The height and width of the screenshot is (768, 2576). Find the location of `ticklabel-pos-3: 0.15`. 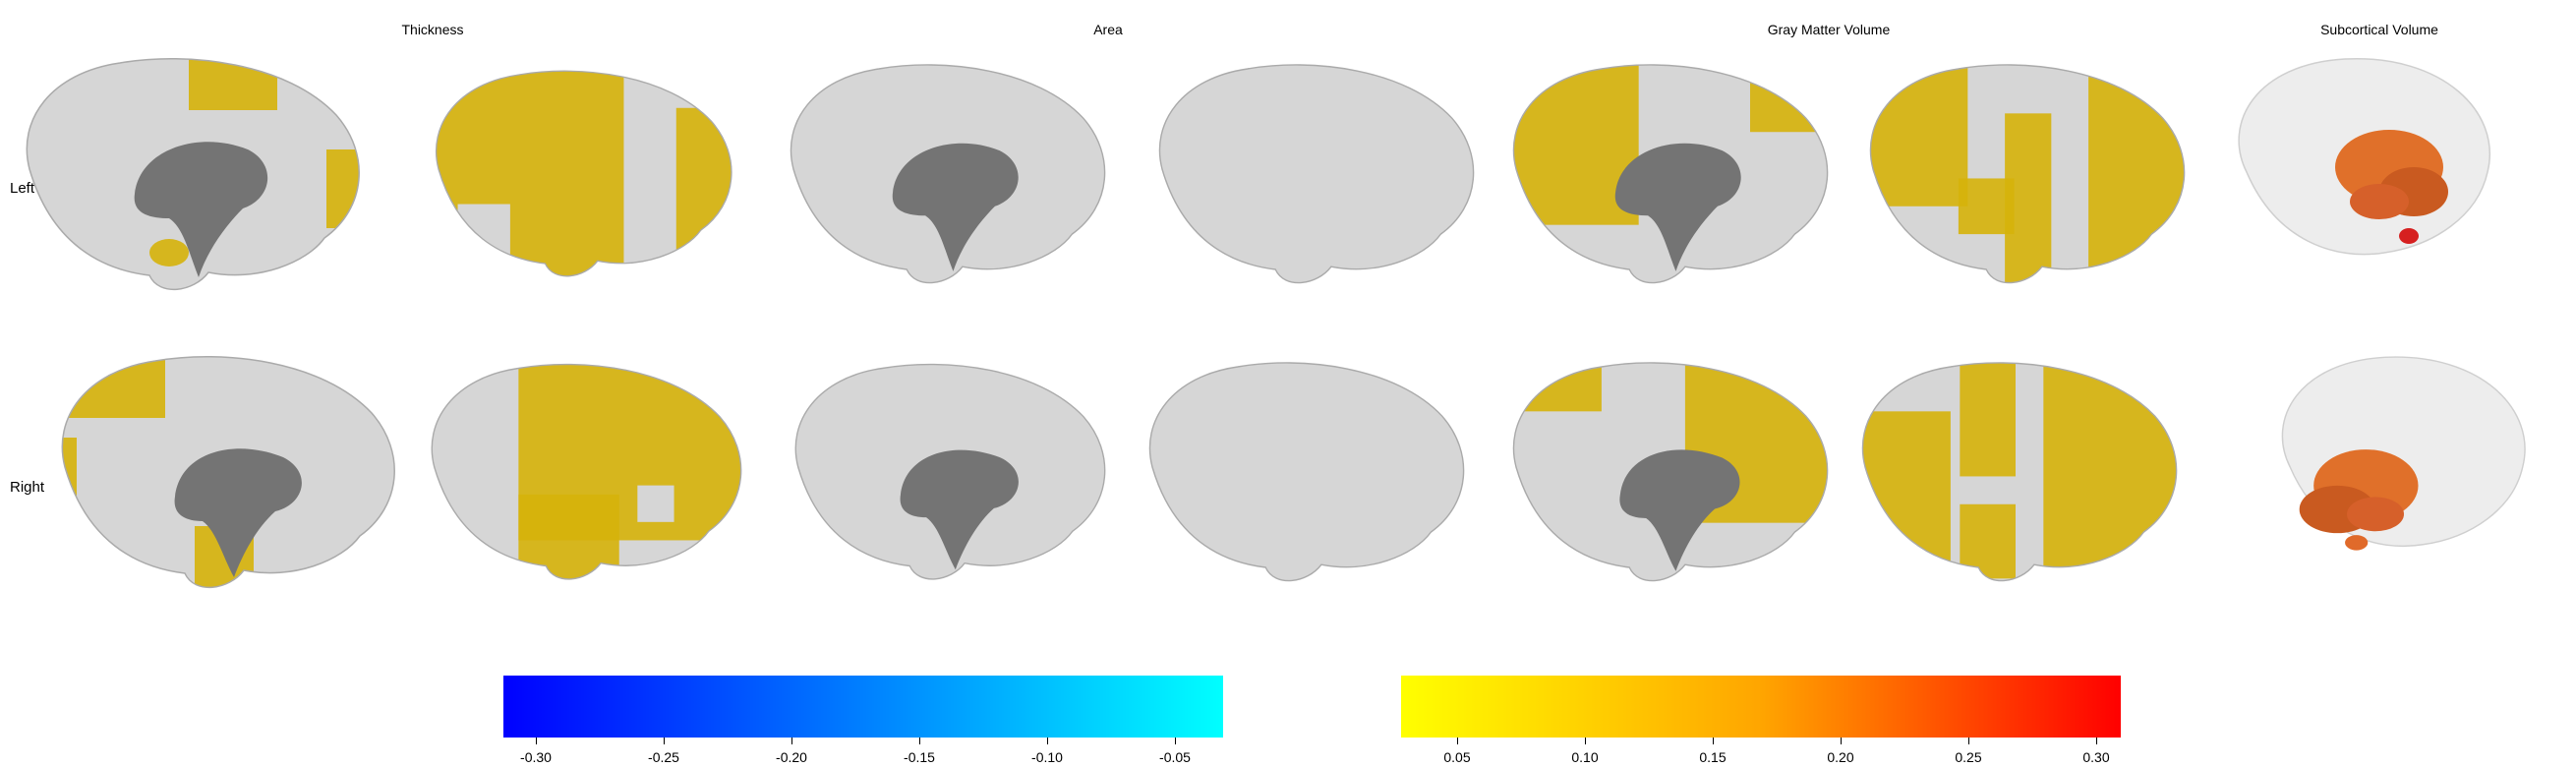

ticklabel-pos-3: 0.15 is located at coordinates (1713, 757).